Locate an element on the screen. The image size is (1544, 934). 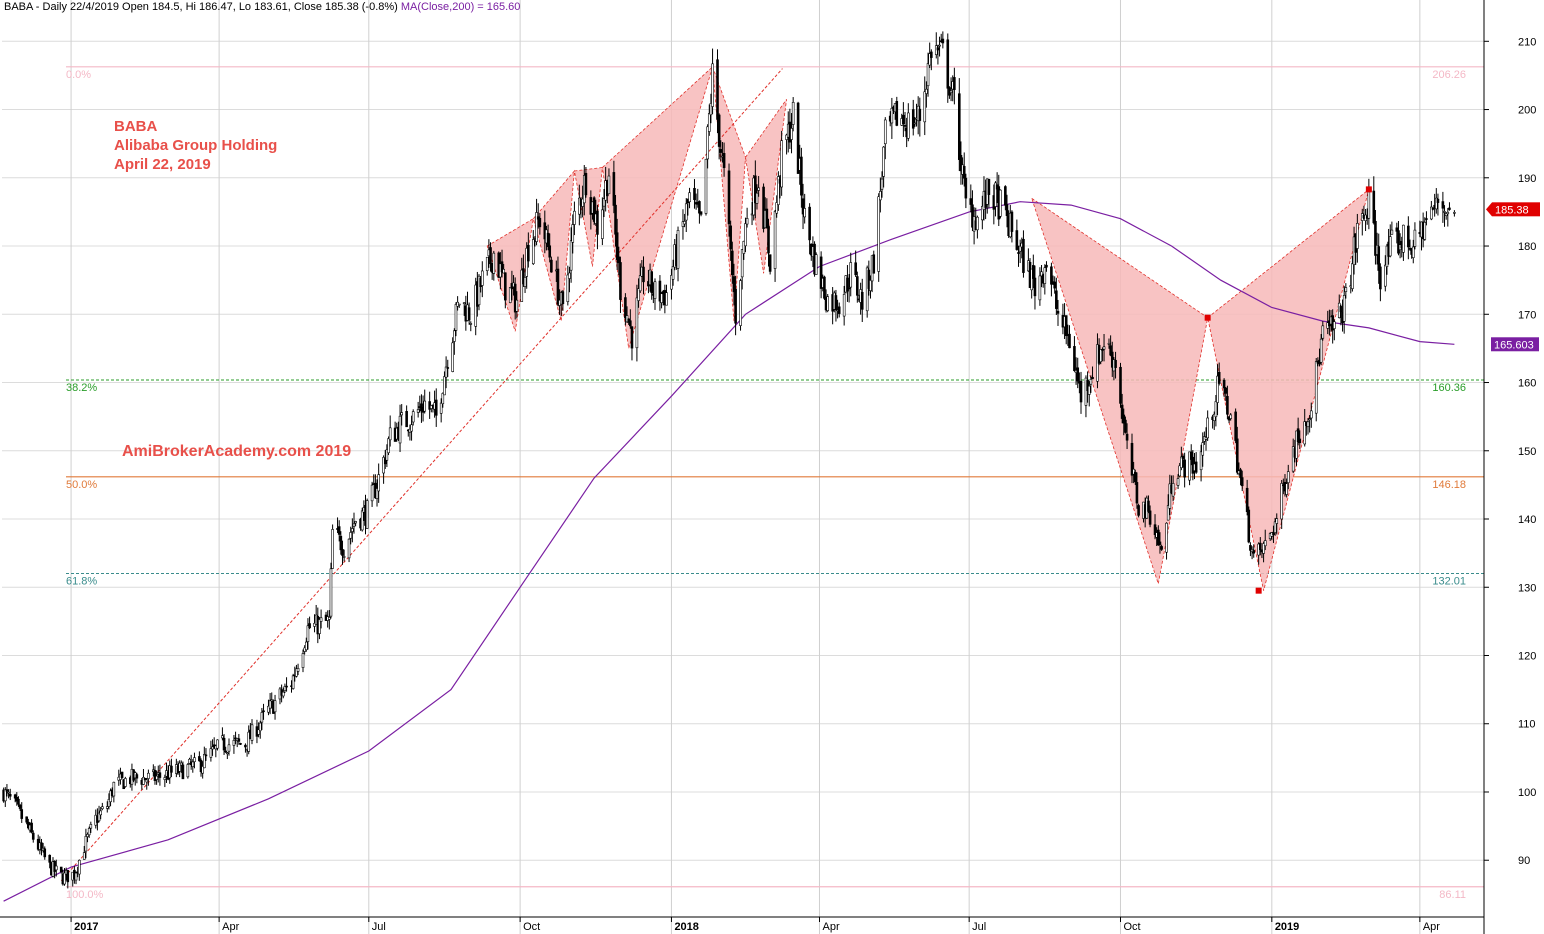
y-tick-label: 90 is located at coordinates (1524, 861).